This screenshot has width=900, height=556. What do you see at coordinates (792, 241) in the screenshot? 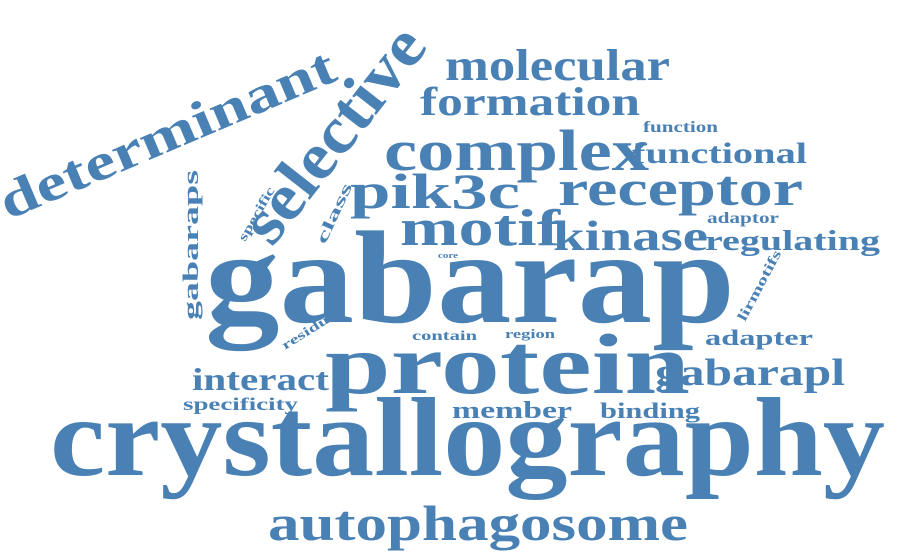
I see `word-regulating: regulating` at bounding box center [792, 241].